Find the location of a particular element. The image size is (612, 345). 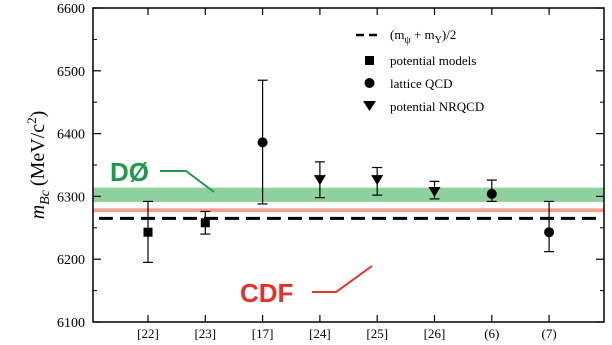

d0-label: DØ is located at coordinates (129, 172).